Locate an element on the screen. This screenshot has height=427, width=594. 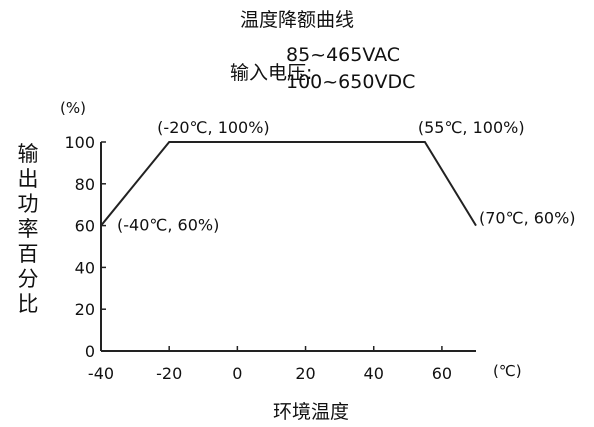
x-axis-label: 环境温度 is located at coordinates (311, 412).